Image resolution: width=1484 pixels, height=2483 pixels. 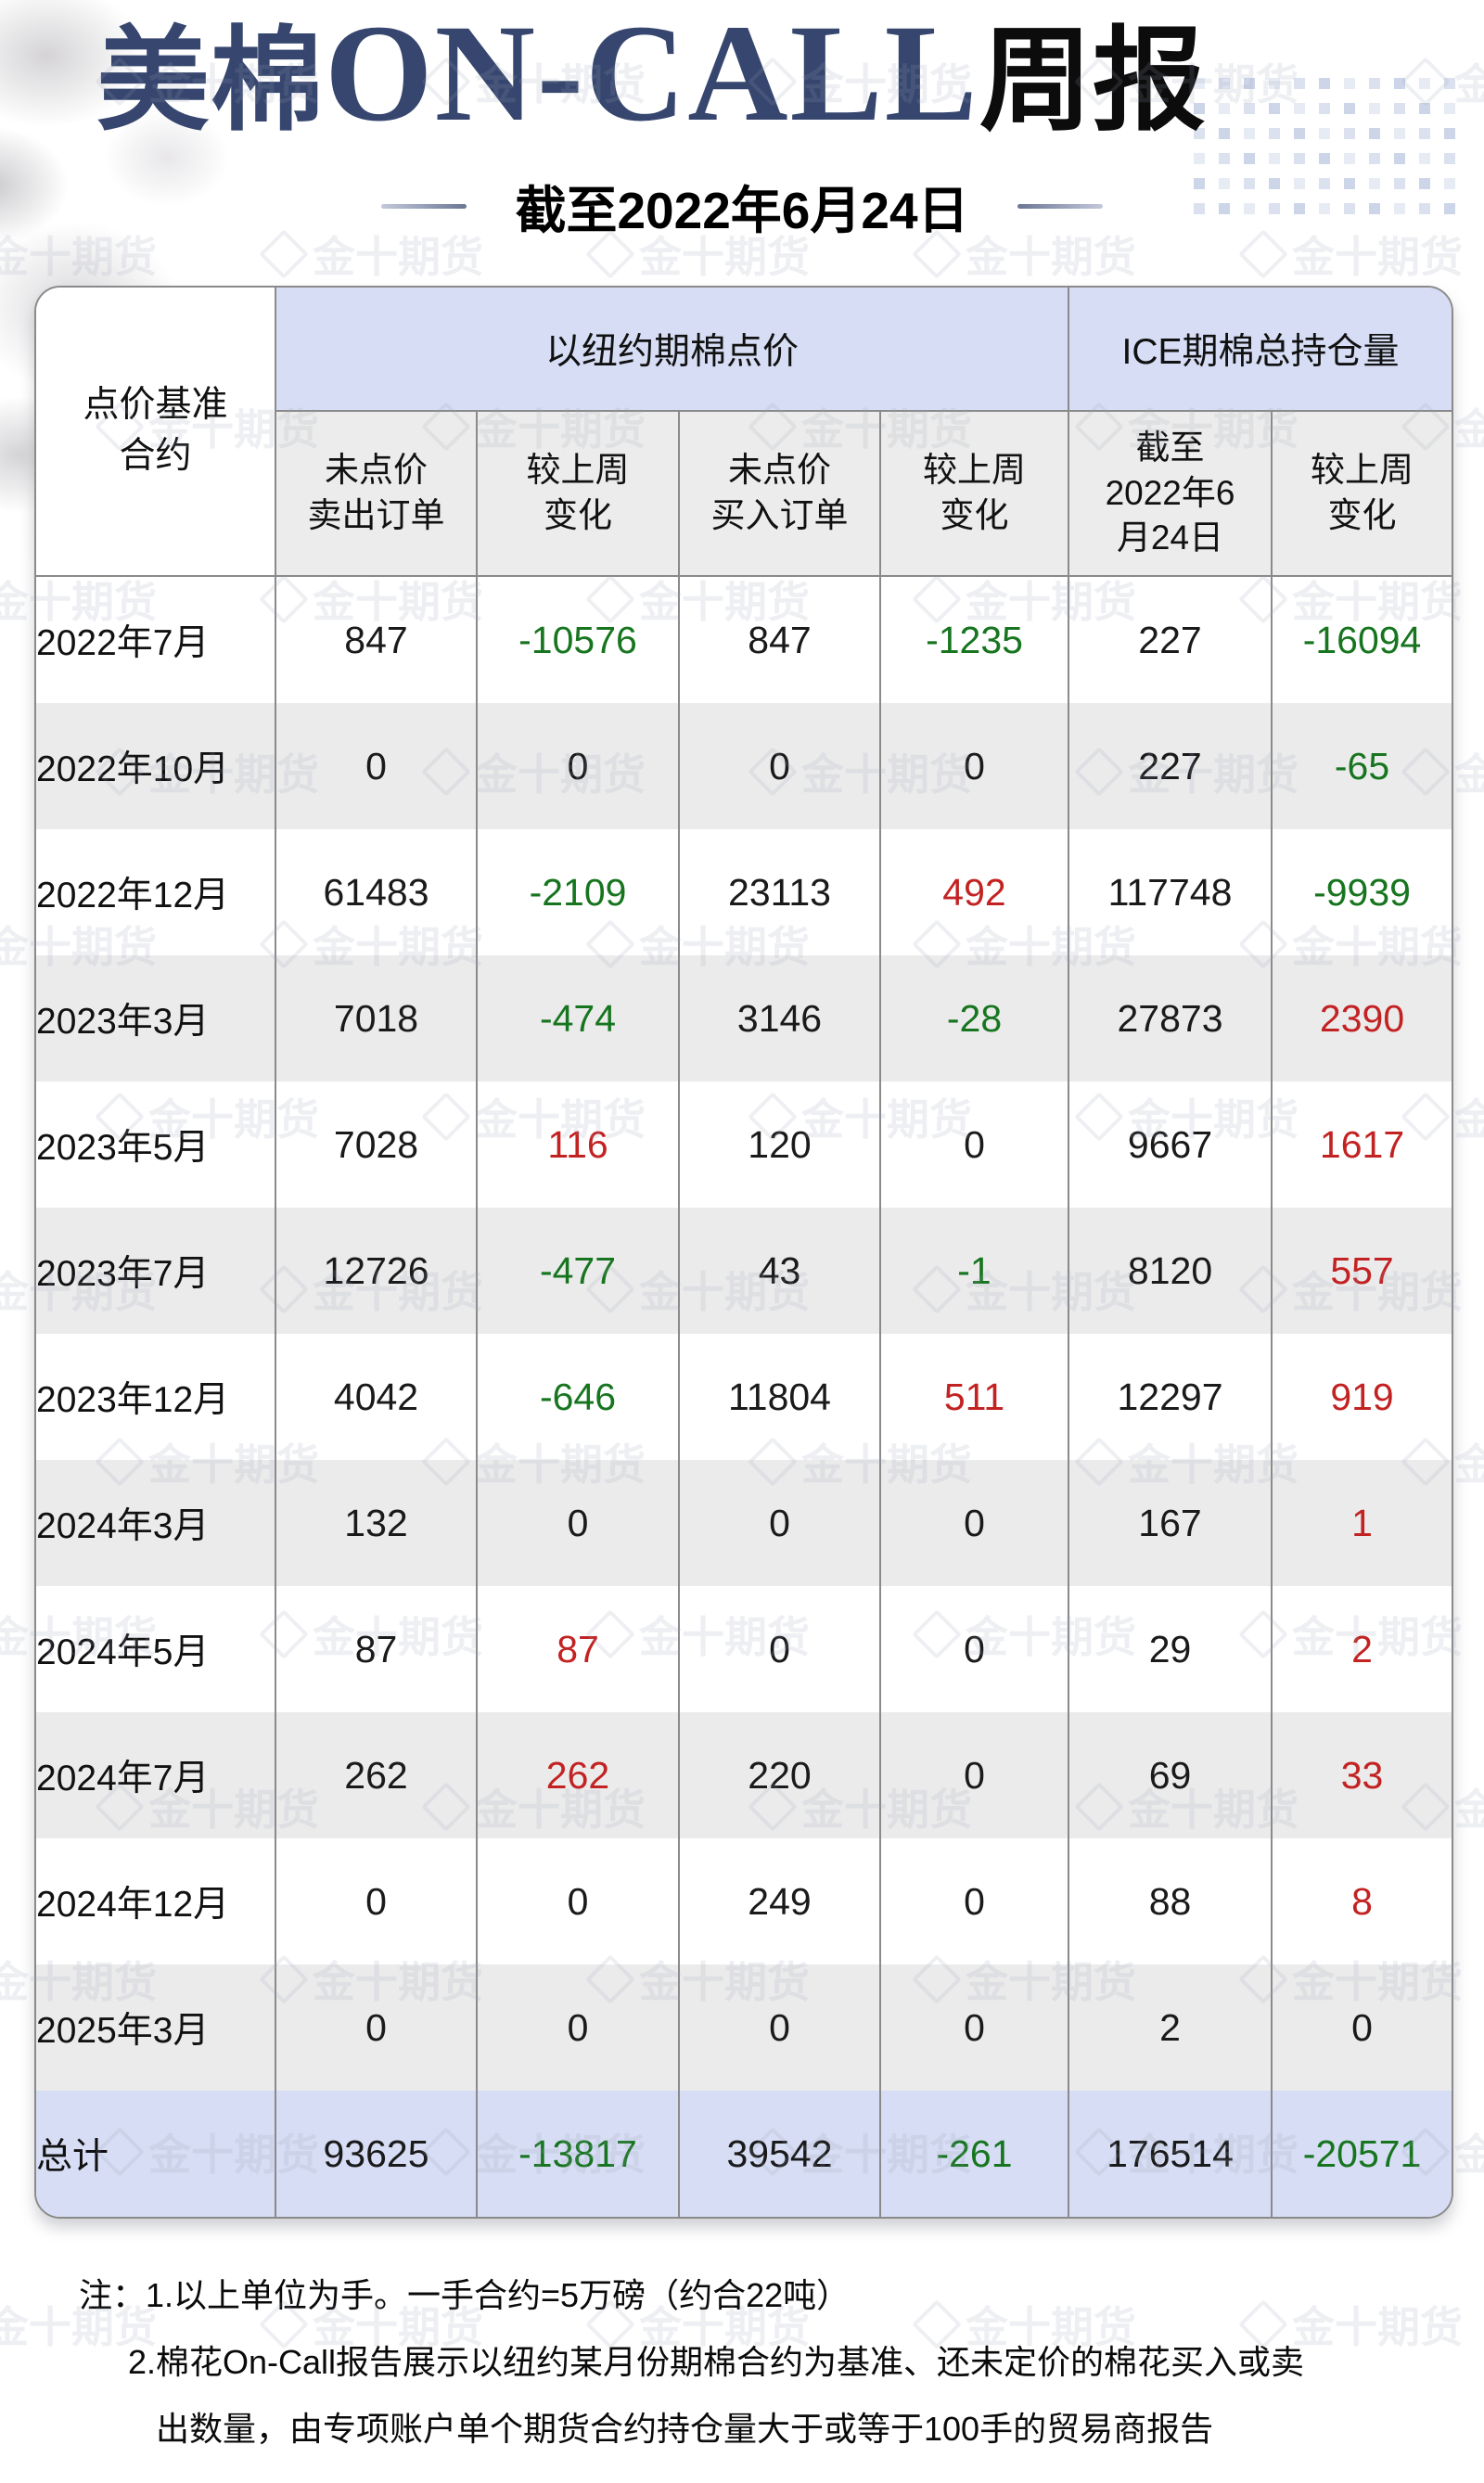 I want to click on table-row: 2023年7月 12726 -477 43 -1 8120 557, so click(x=744, y=1271).